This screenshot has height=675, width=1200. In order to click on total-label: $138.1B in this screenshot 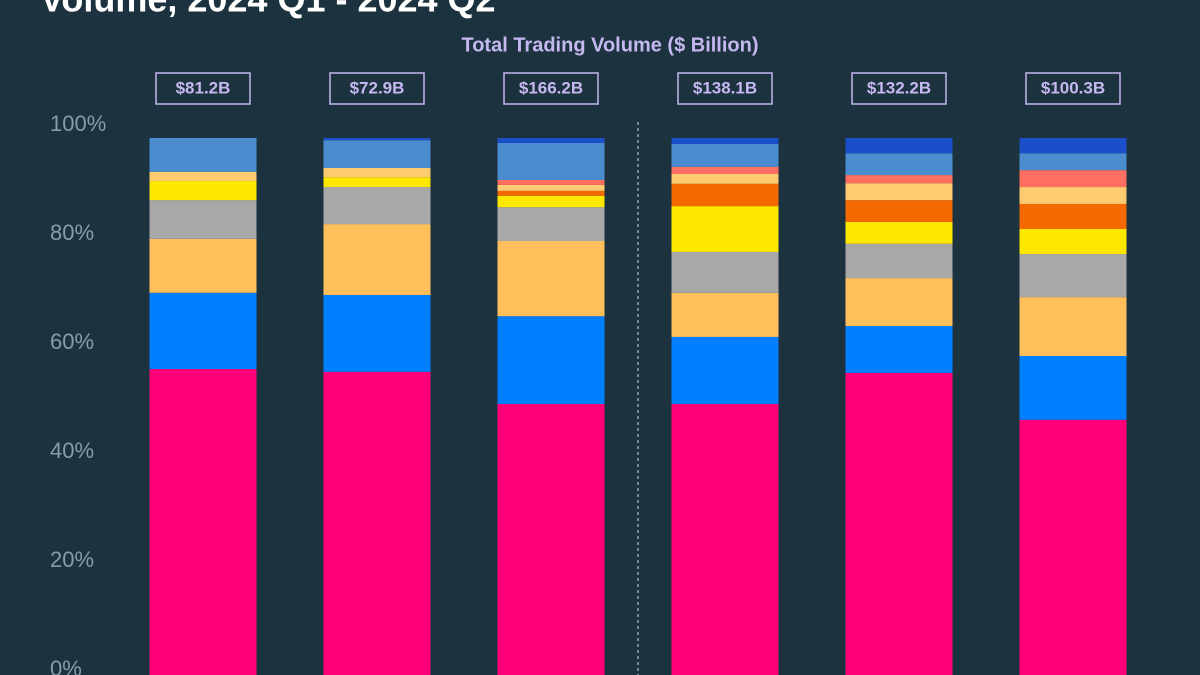, I will do `click(725, 87)`.